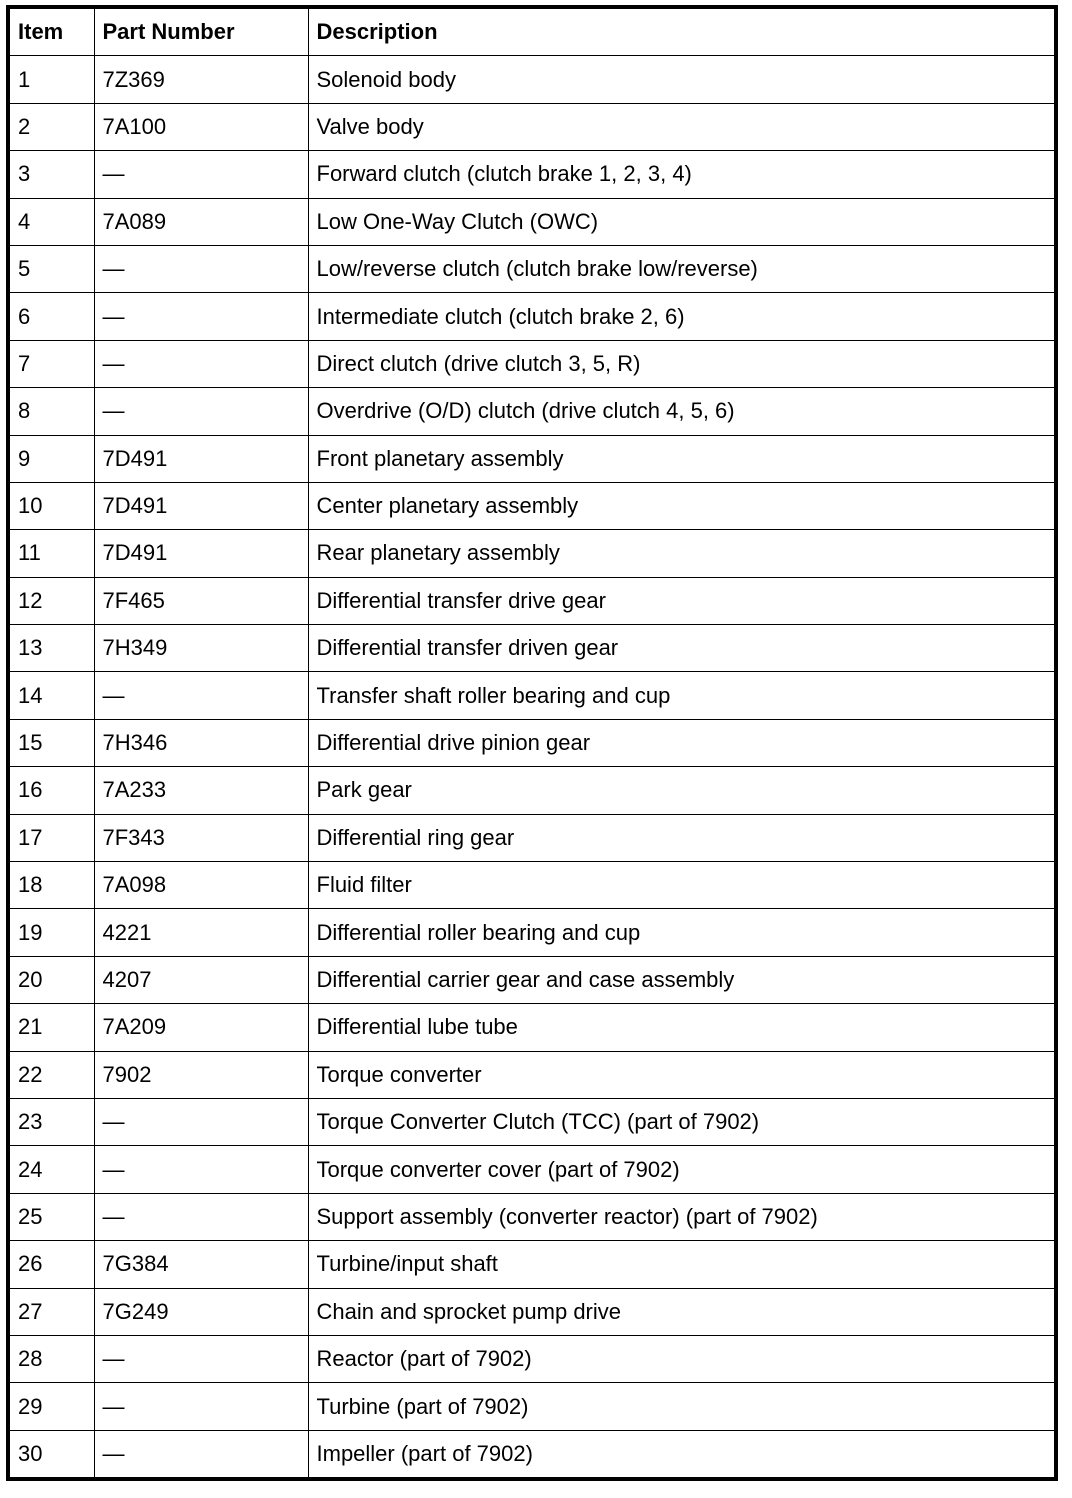  Describe the element at coordinates (682, 458) in the screenshot. I see `description-cell: Front planetary assembly` at that location.